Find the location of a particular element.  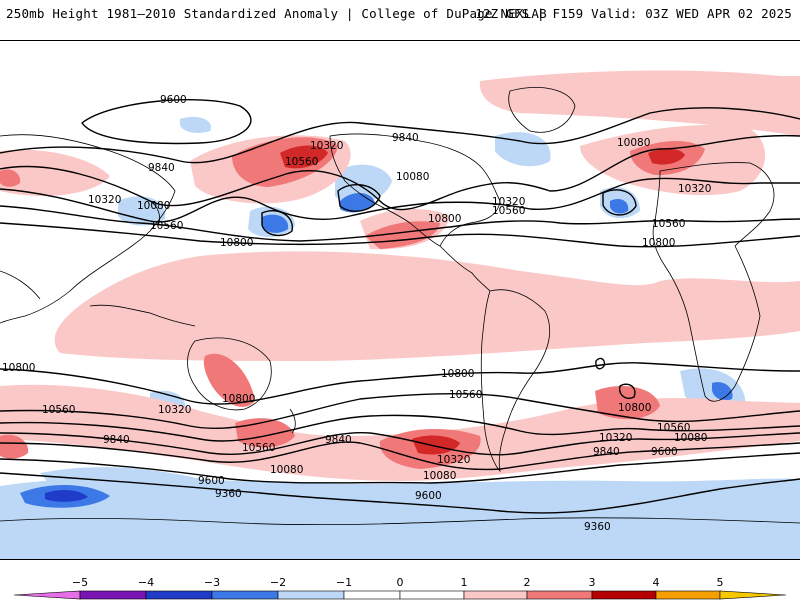

contour-10080-north is located at coordinates (400, 172).